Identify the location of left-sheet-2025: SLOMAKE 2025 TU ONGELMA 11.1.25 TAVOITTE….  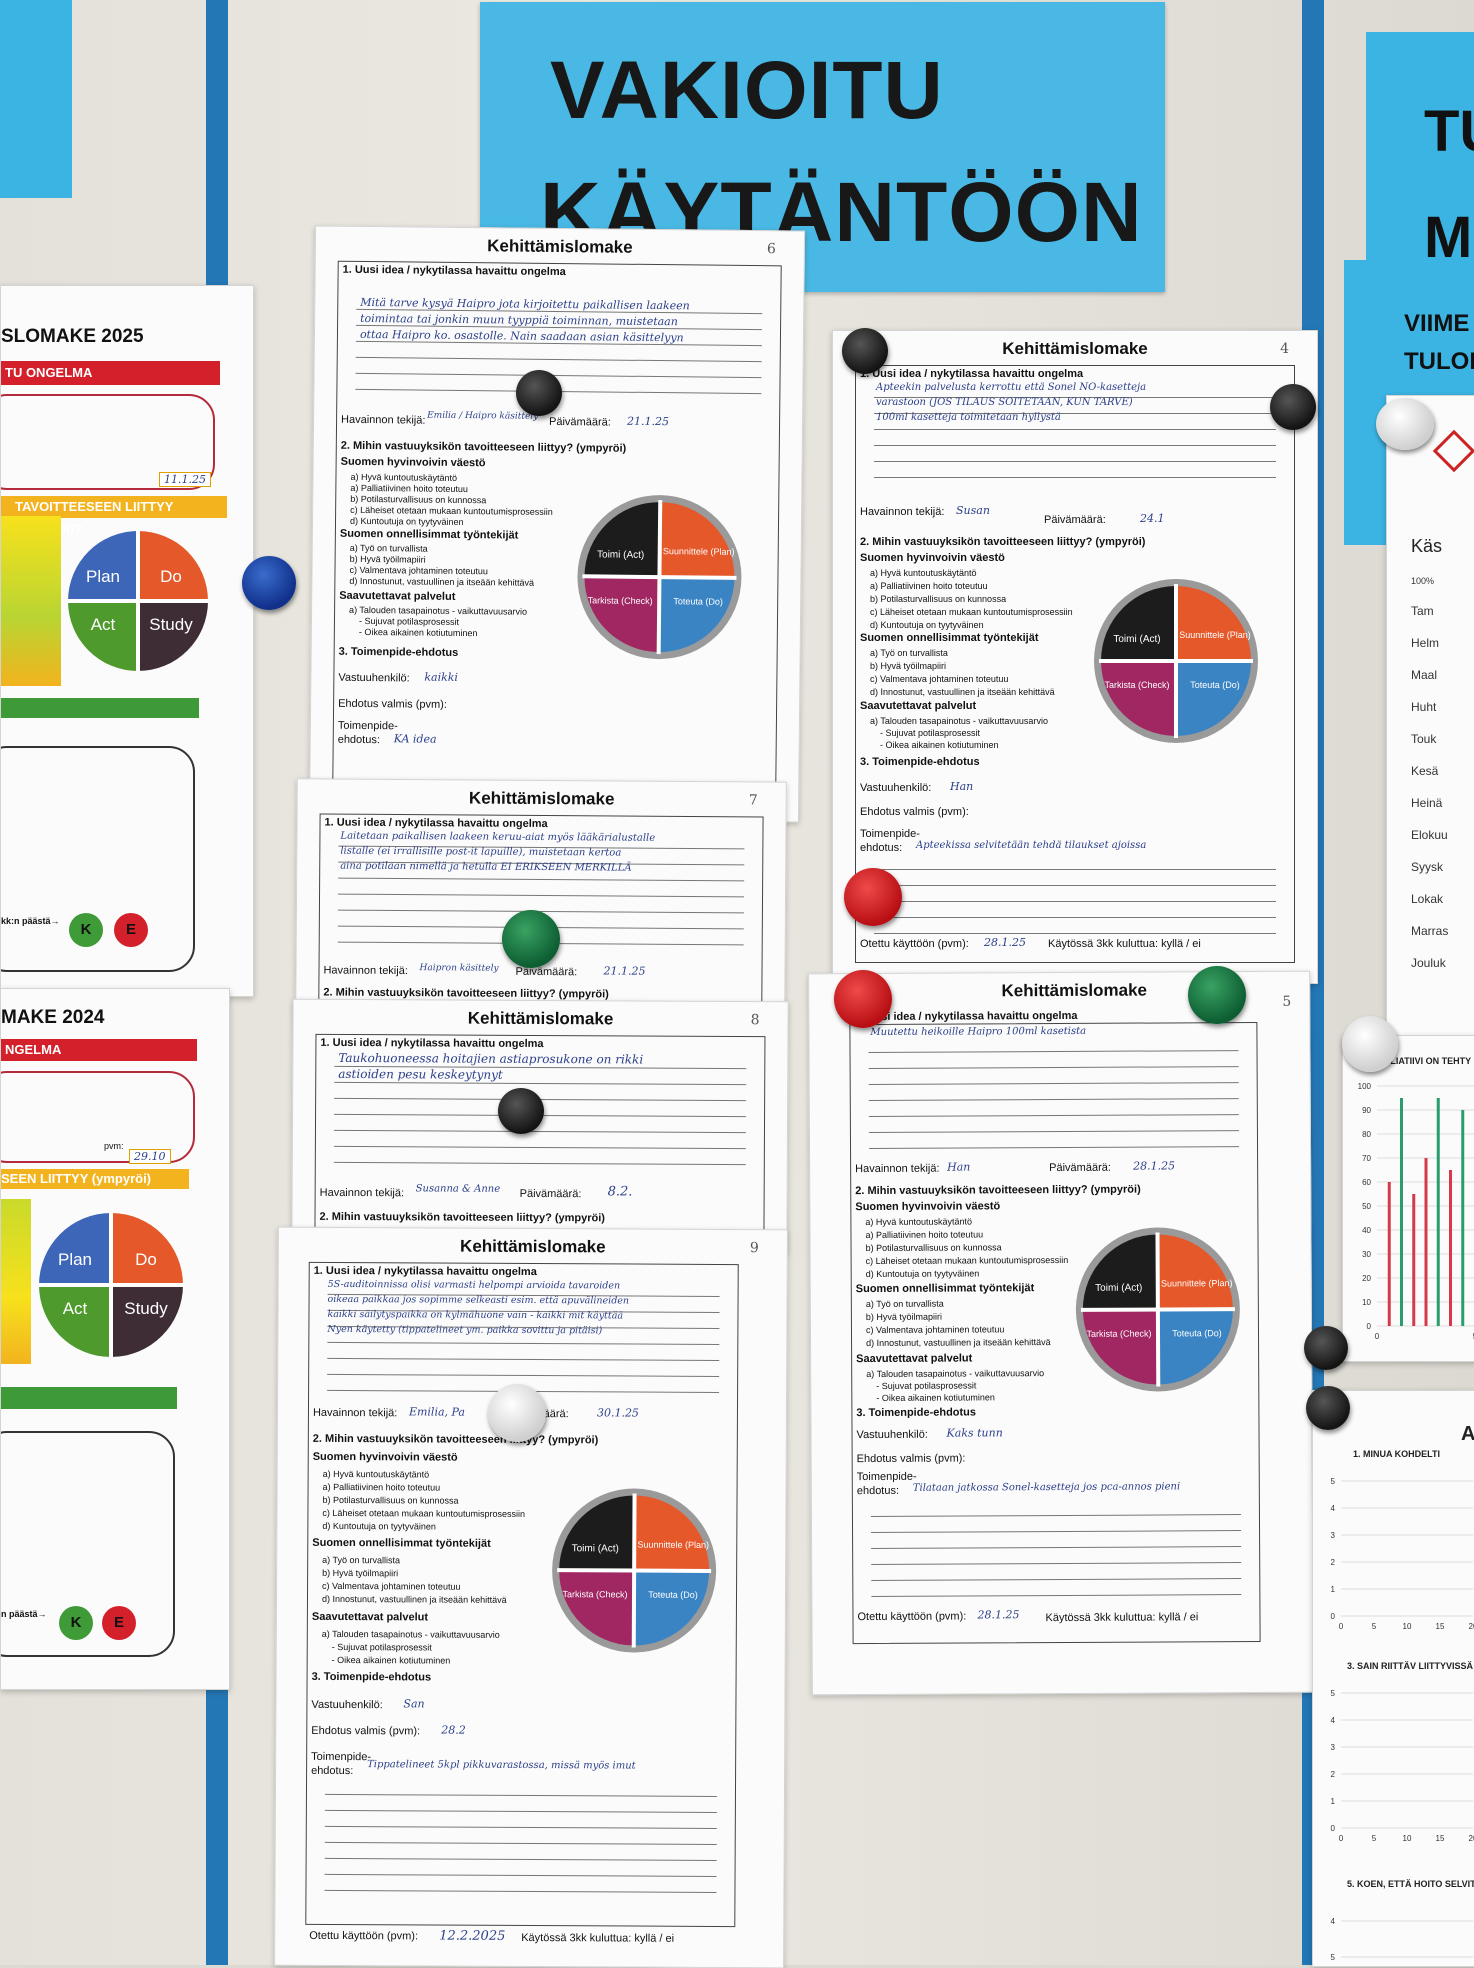
(127, 641).